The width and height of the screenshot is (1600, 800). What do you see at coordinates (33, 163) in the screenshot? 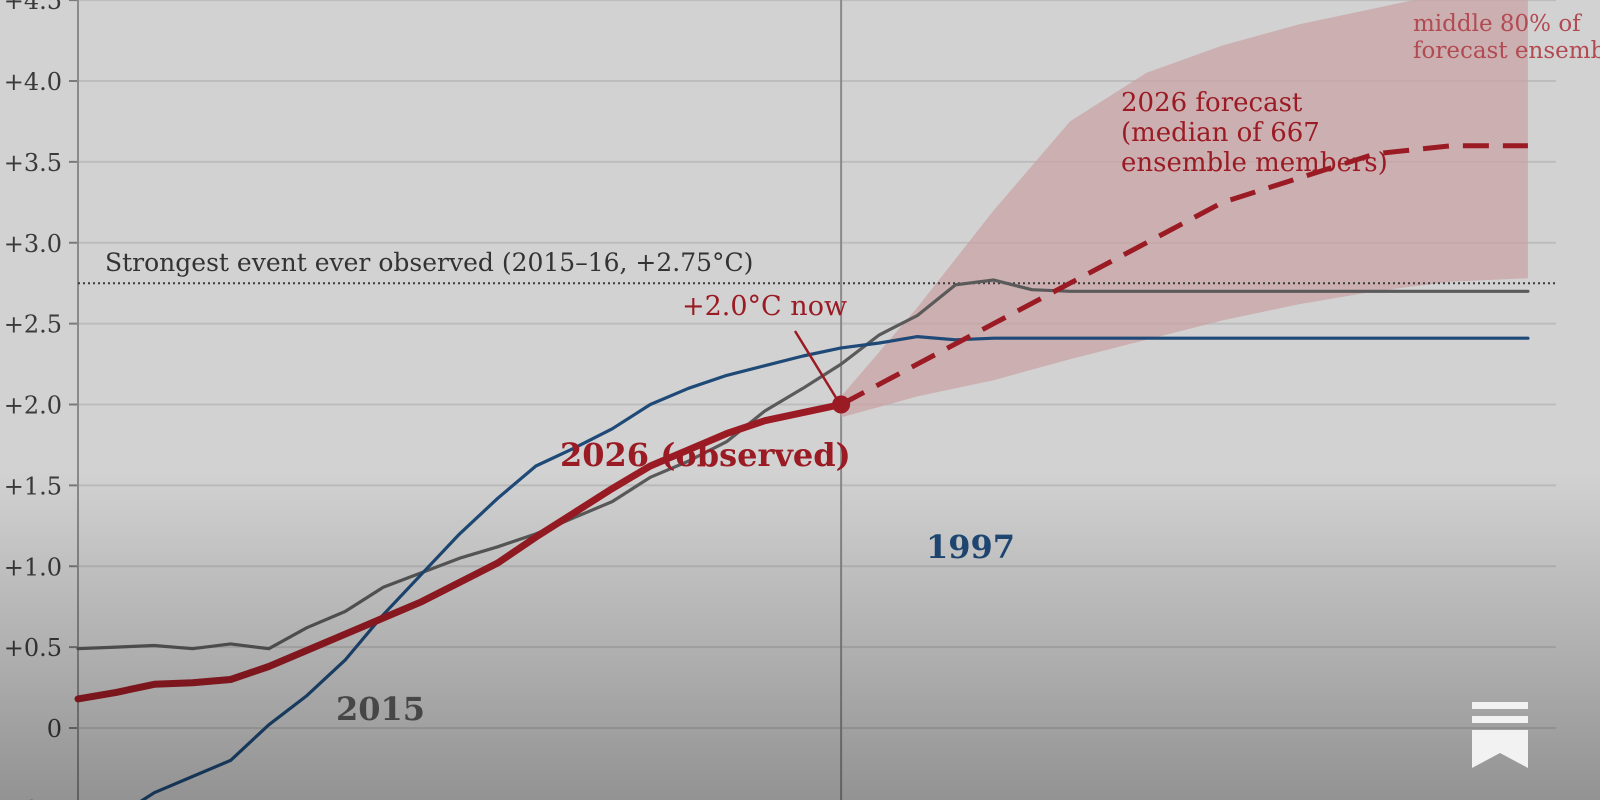
I see `y-tick-label: +3.5` at bounding box center [33, 163].